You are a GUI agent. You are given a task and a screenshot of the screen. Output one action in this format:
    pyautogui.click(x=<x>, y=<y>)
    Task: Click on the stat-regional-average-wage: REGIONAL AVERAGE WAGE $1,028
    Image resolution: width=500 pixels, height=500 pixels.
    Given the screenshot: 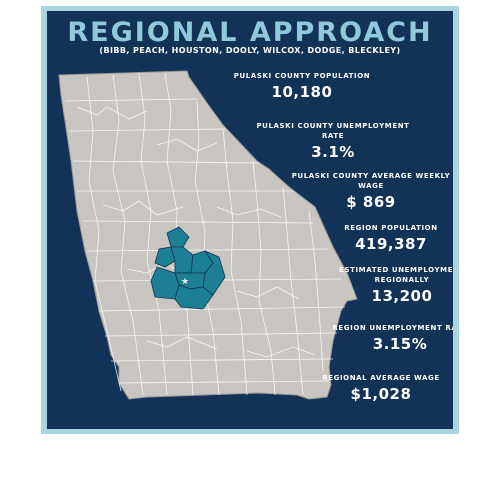 What is the action you would take?
    pyautogui.click(x=377, y=388)
    